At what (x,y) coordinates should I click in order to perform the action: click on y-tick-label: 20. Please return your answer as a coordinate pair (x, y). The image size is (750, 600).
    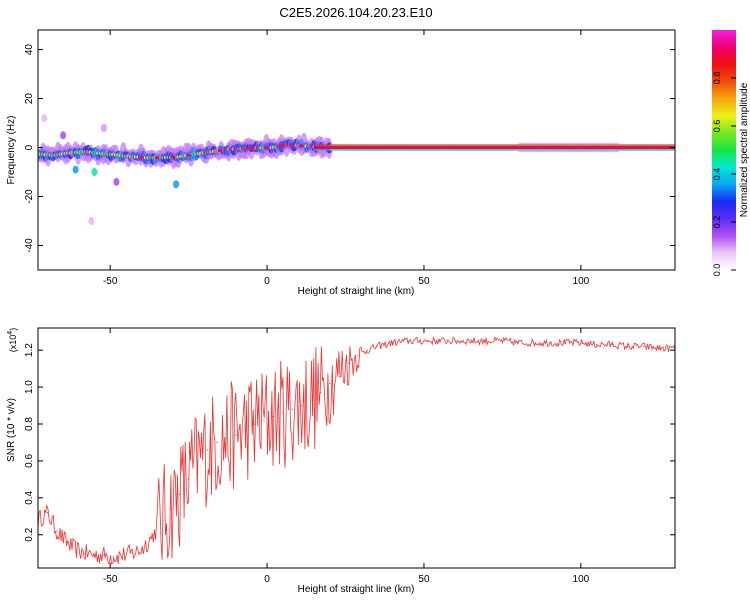
    Looking at the image, I should click on (29, 99).